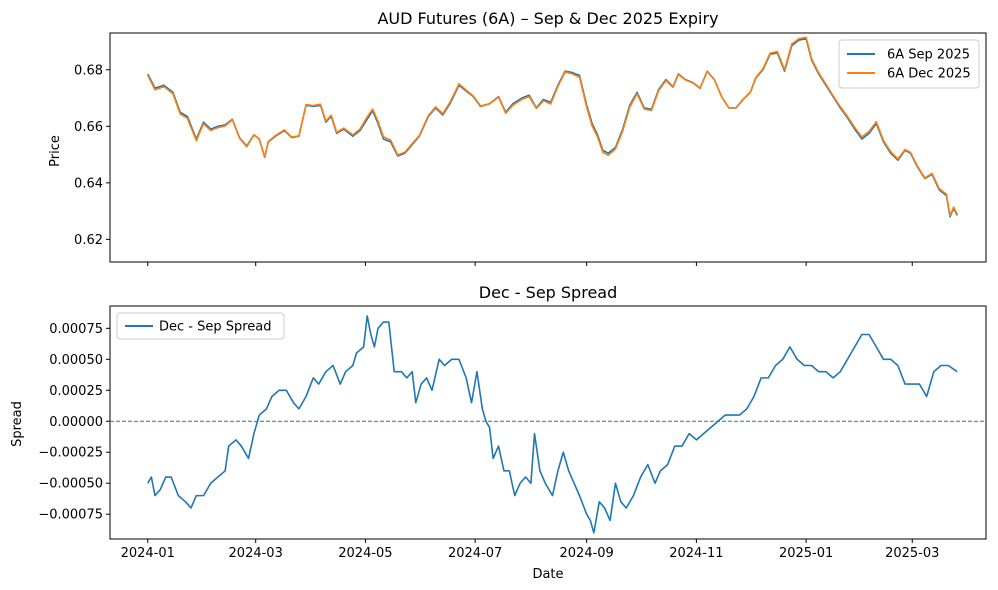  I want to click on price-y-axis-label: Price, so click(55, 151).